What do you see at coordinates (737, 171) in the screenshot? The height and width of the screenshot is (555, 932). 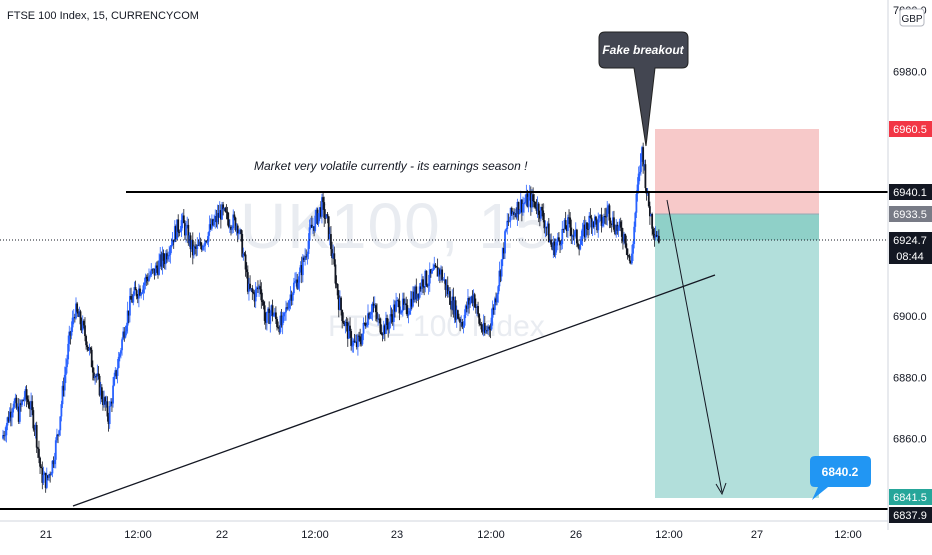 I see `stop-loss-zone` at bounding box center [737, 171].